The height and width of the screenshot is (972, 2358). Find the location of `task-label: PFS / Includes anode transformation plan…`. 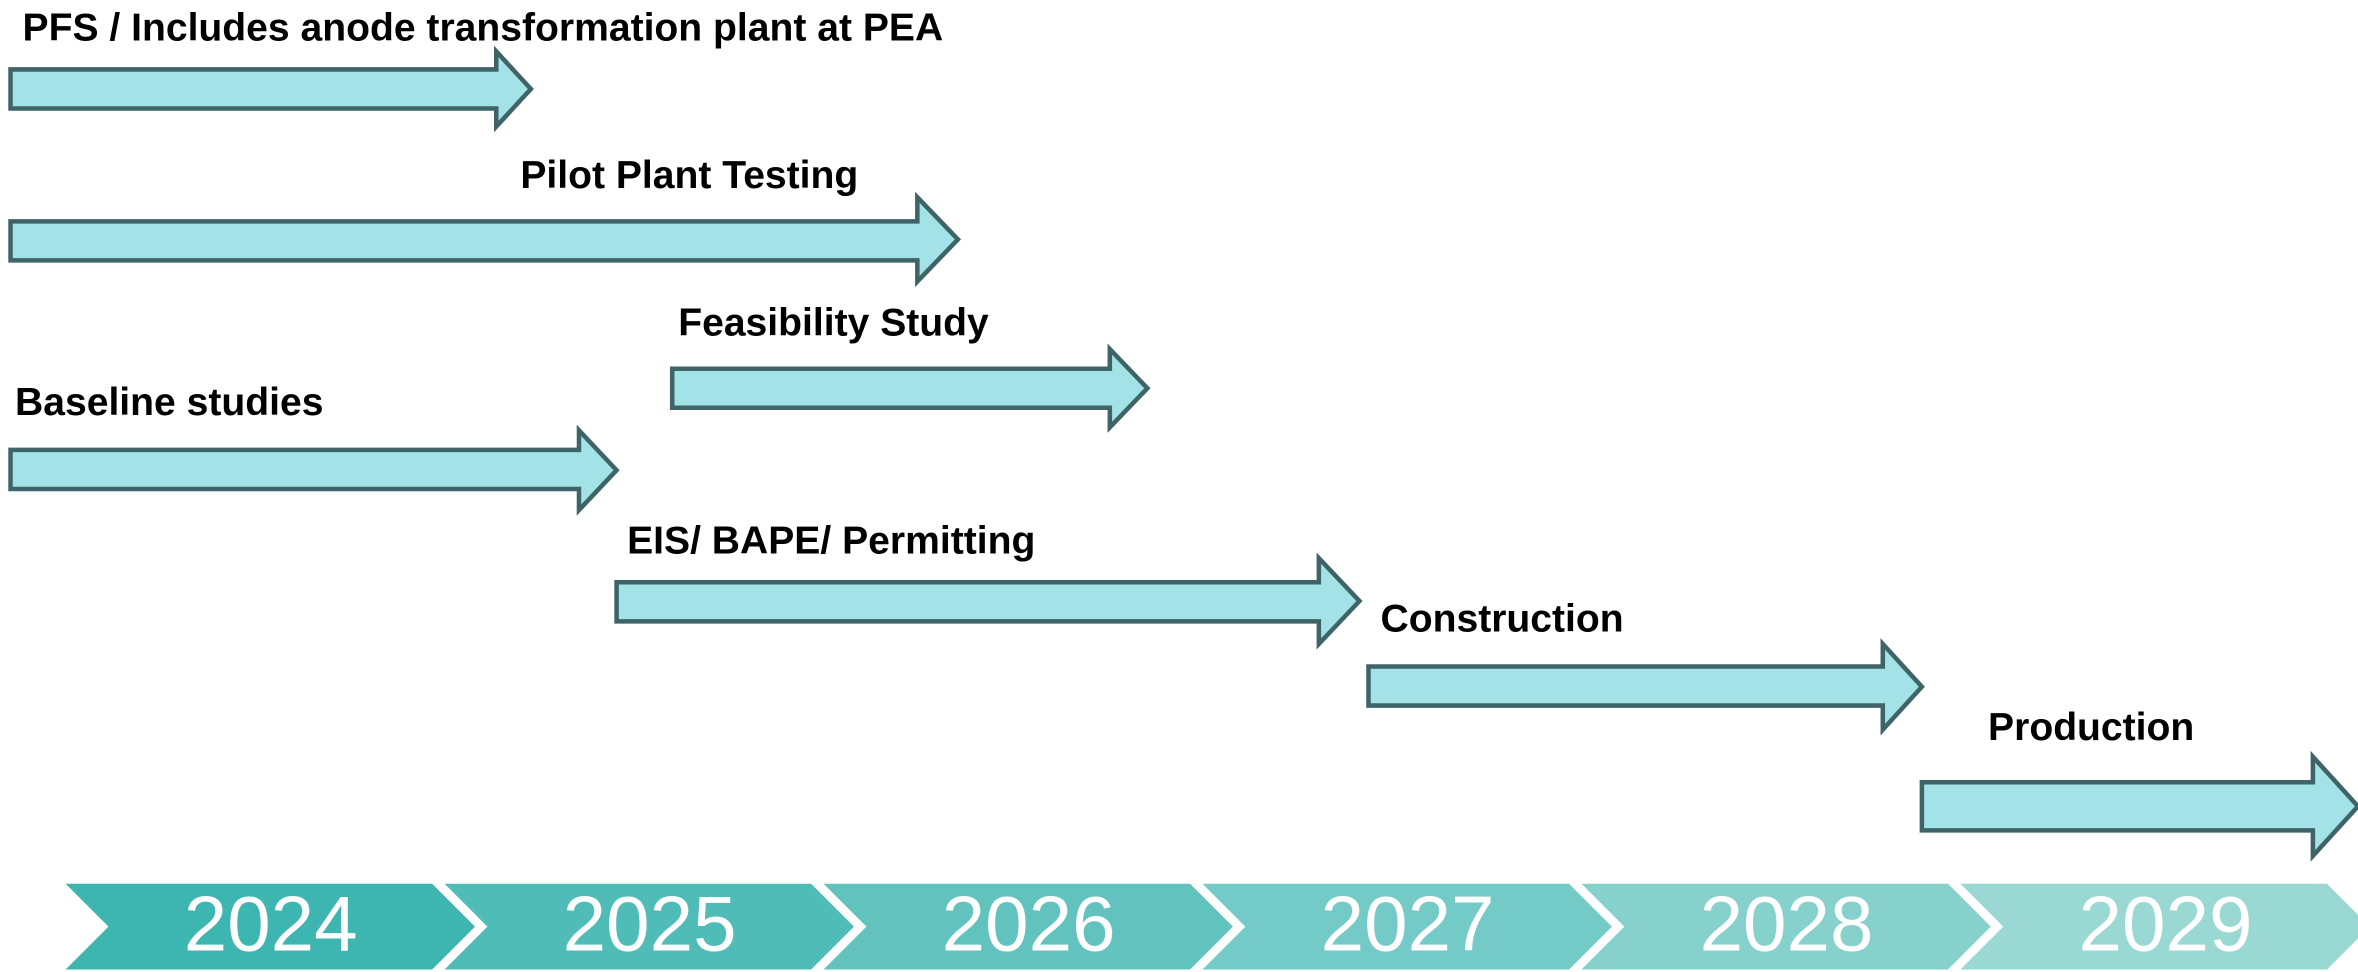

task-label: PFS / Includes anode transformation plan… is located at coordinates (483, 28).